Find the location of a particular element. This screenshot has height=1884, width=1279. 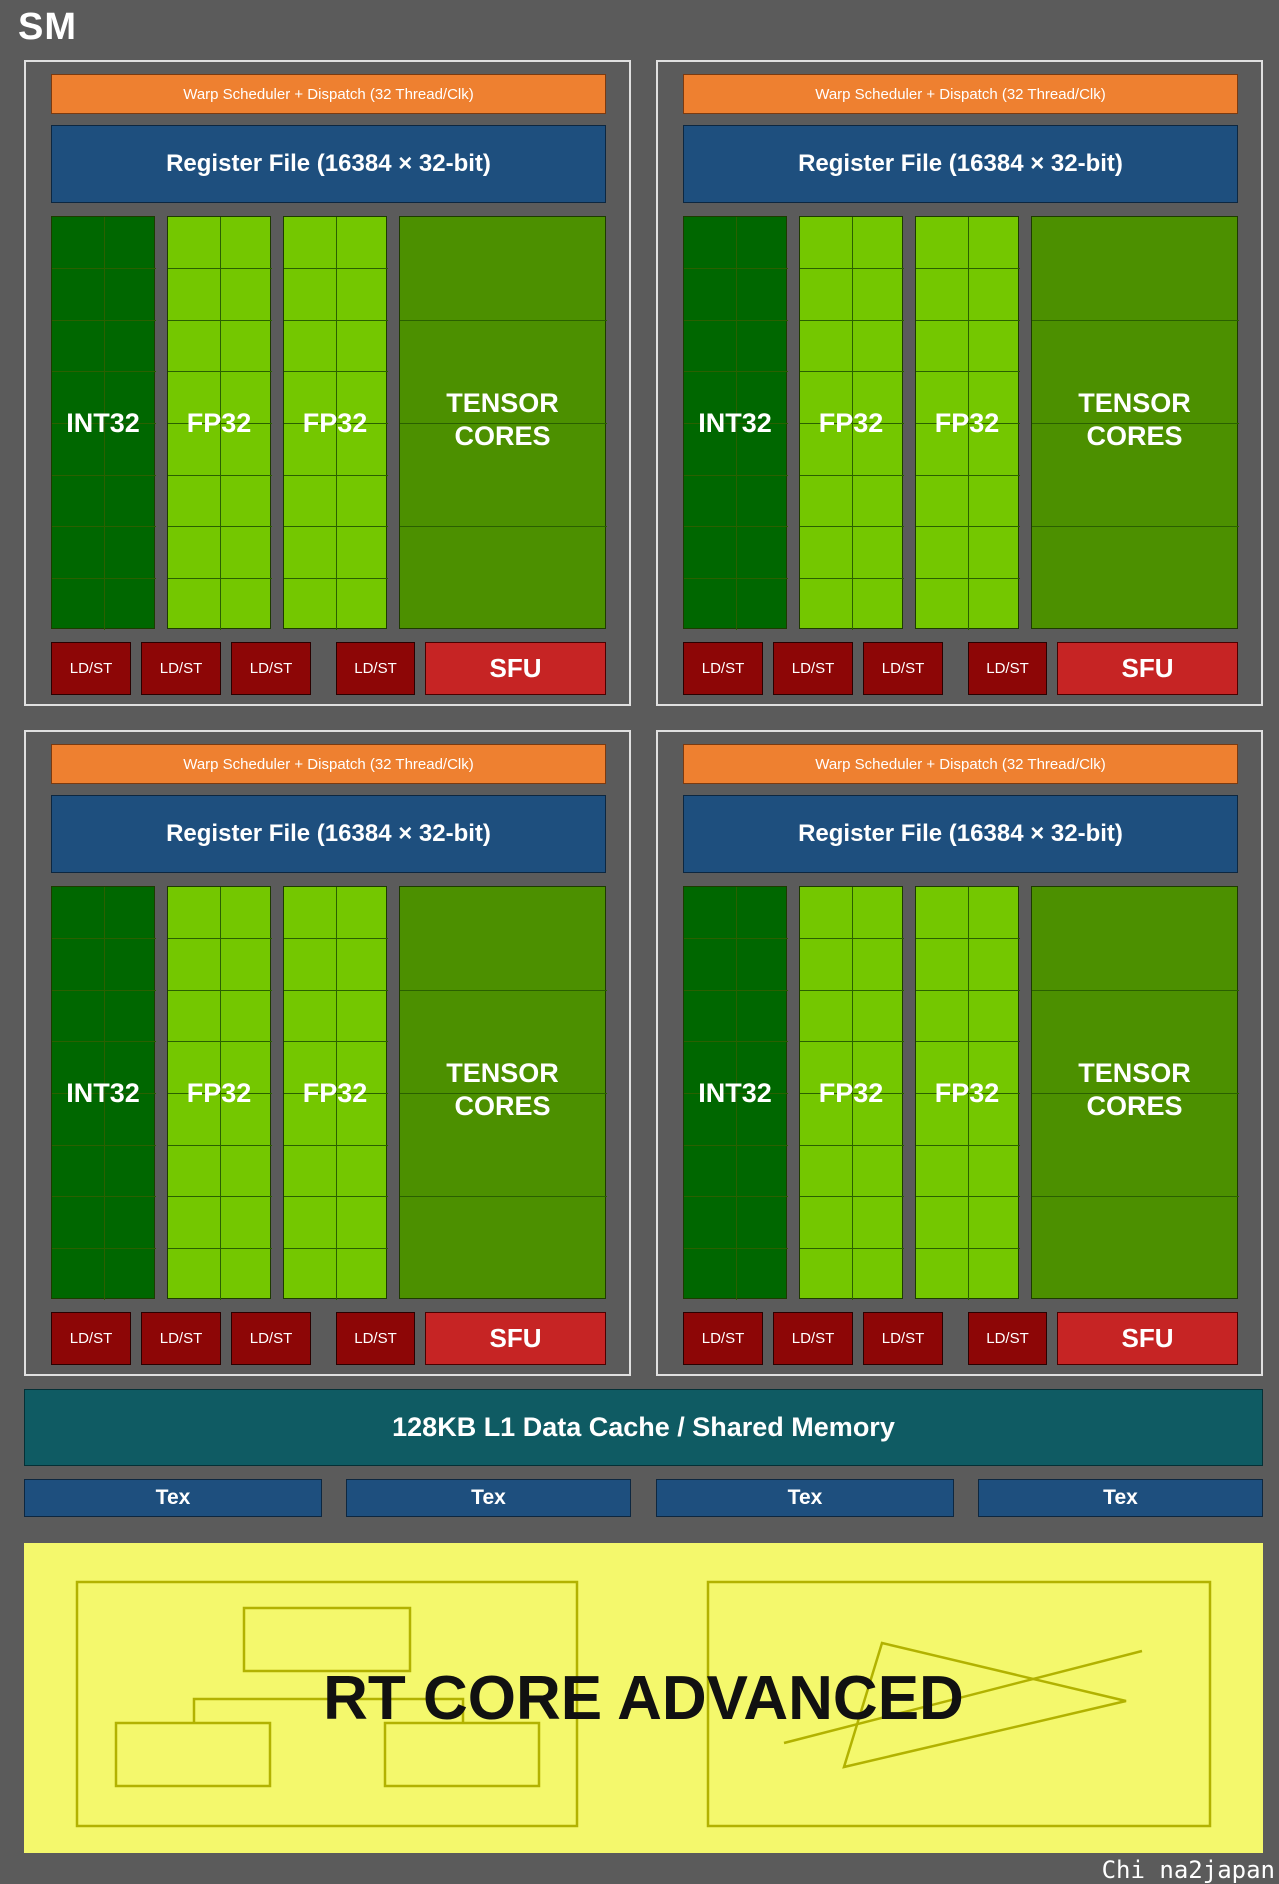

sm-title: SM is located at coordinates (47, 27).